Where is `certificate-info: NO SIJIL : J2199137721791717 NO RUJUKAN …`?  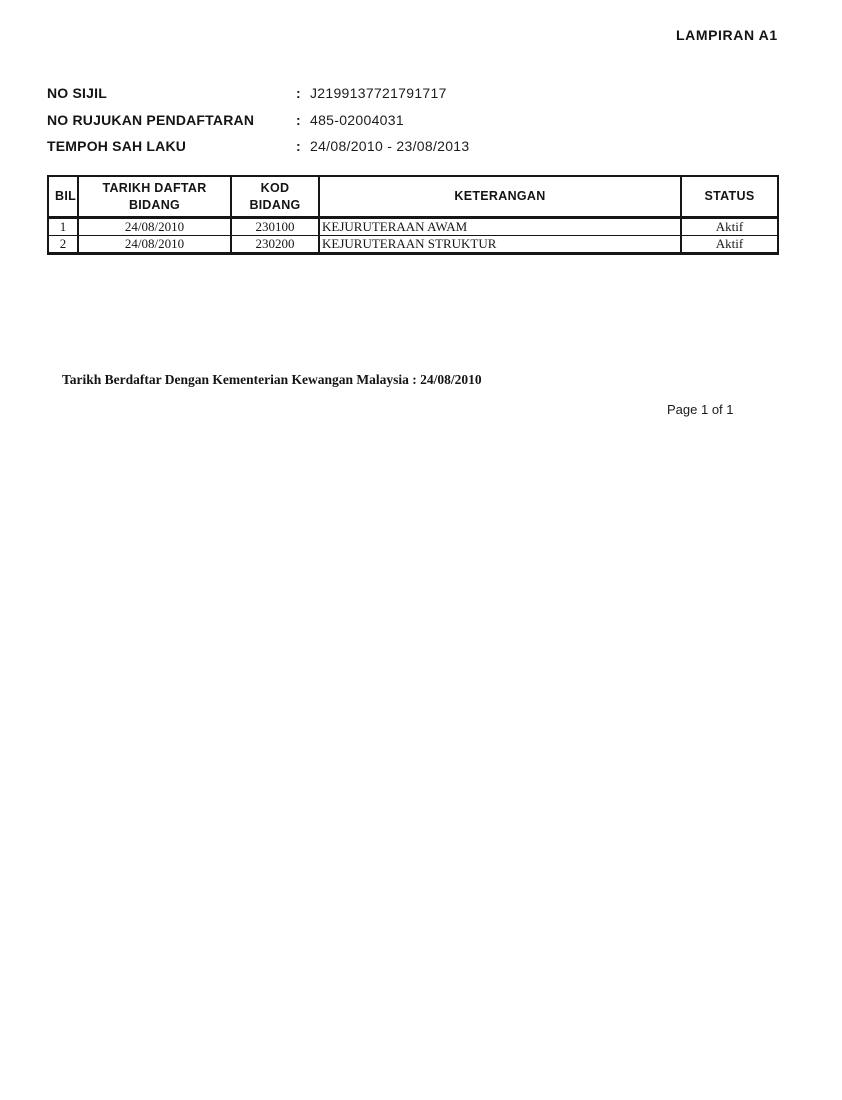 certificate-info: NO SIJIL : J2199137721791717 NO RUJUKAN … is located at coordinates (307, 125).